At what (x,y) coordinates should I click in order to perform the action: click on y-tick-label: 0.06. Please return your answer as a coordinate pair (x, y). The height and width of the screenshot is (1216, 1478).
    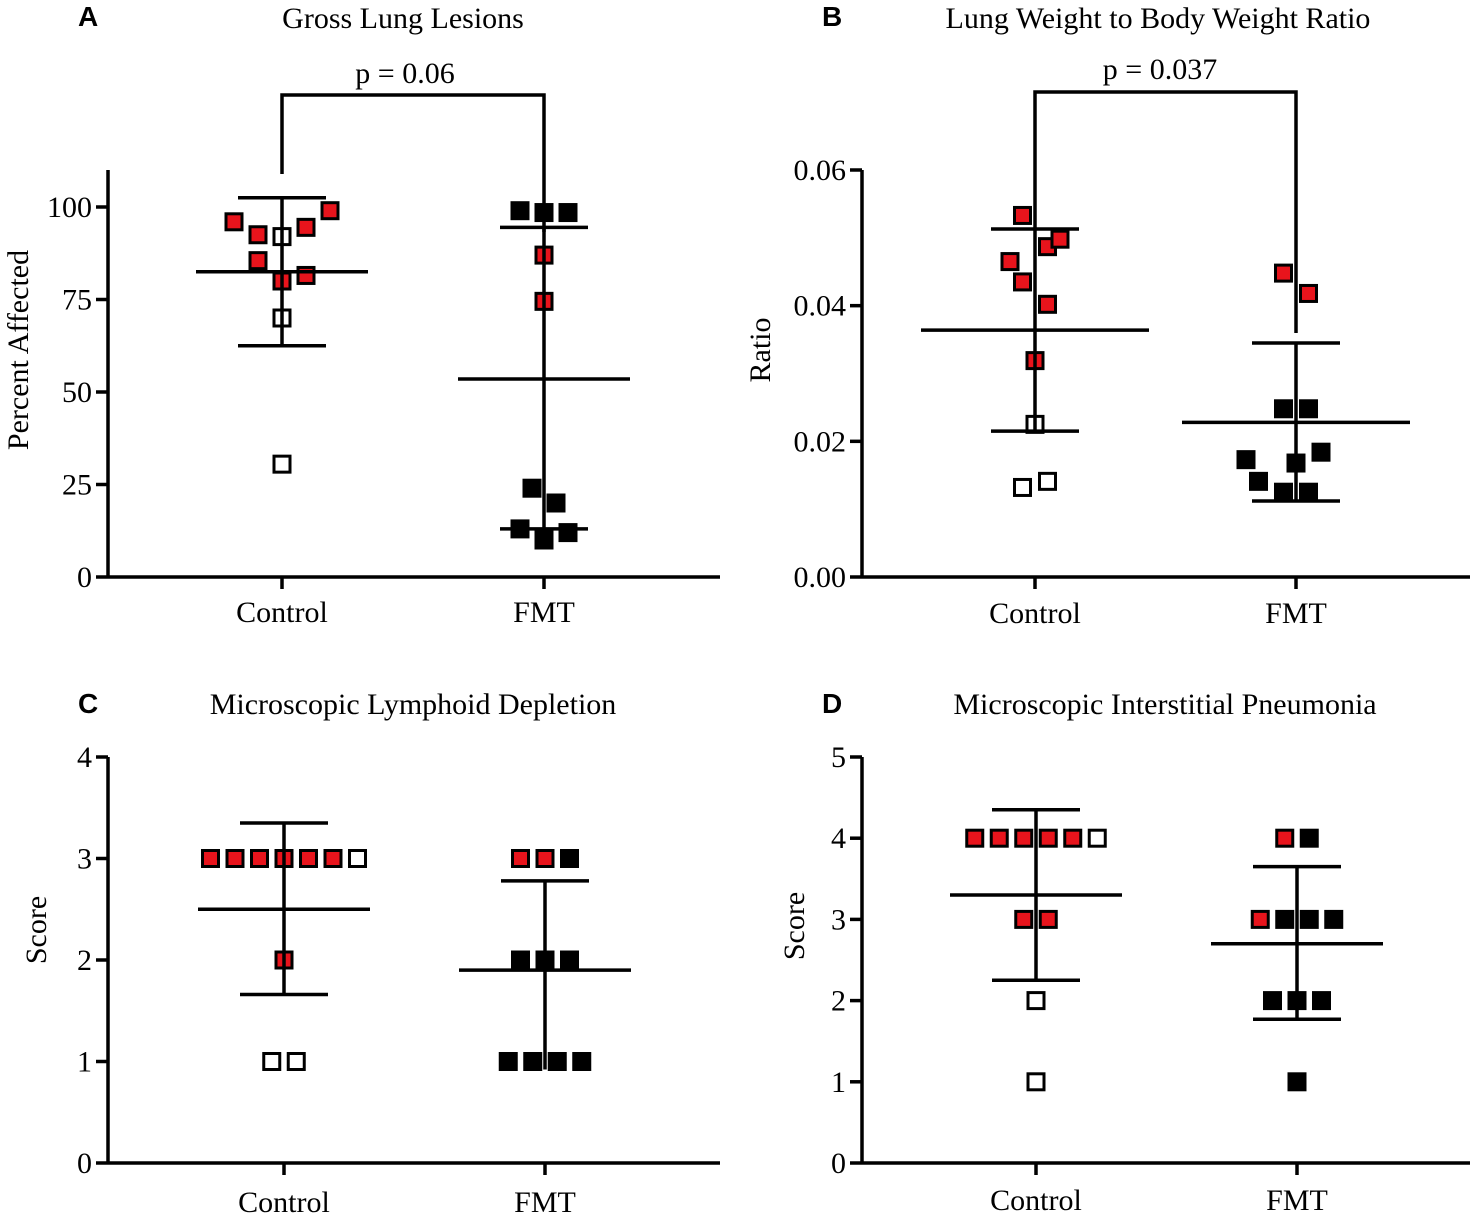
    Looking at the image, I should click on (820, 170).